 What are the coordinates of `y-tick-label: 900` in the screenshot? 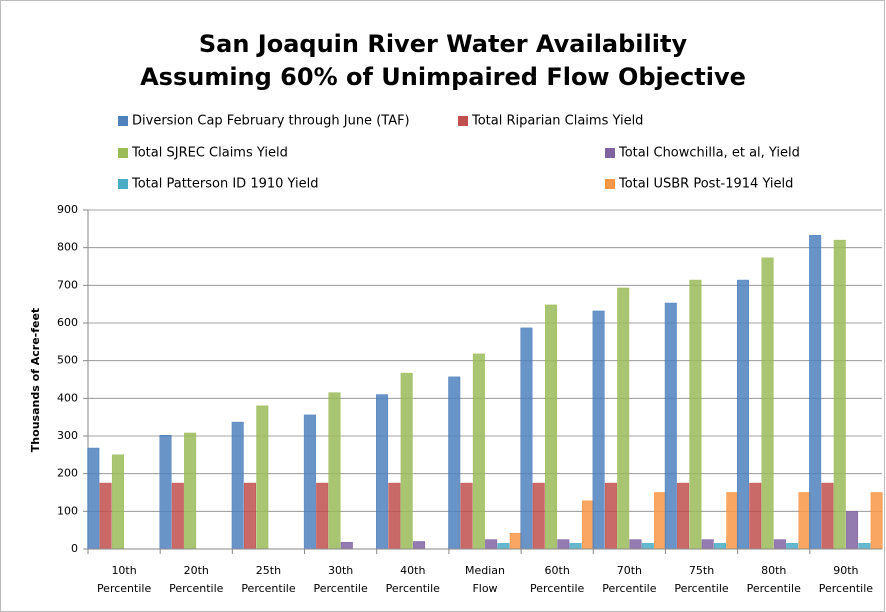 It's located at (67, 209).